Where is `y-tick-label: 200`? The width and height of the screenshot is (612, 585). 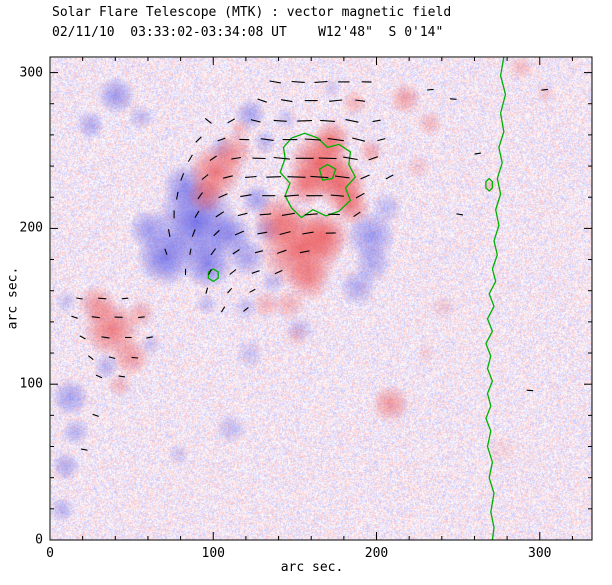
y-tick-label: 200 is located at coordinates (31, 228).